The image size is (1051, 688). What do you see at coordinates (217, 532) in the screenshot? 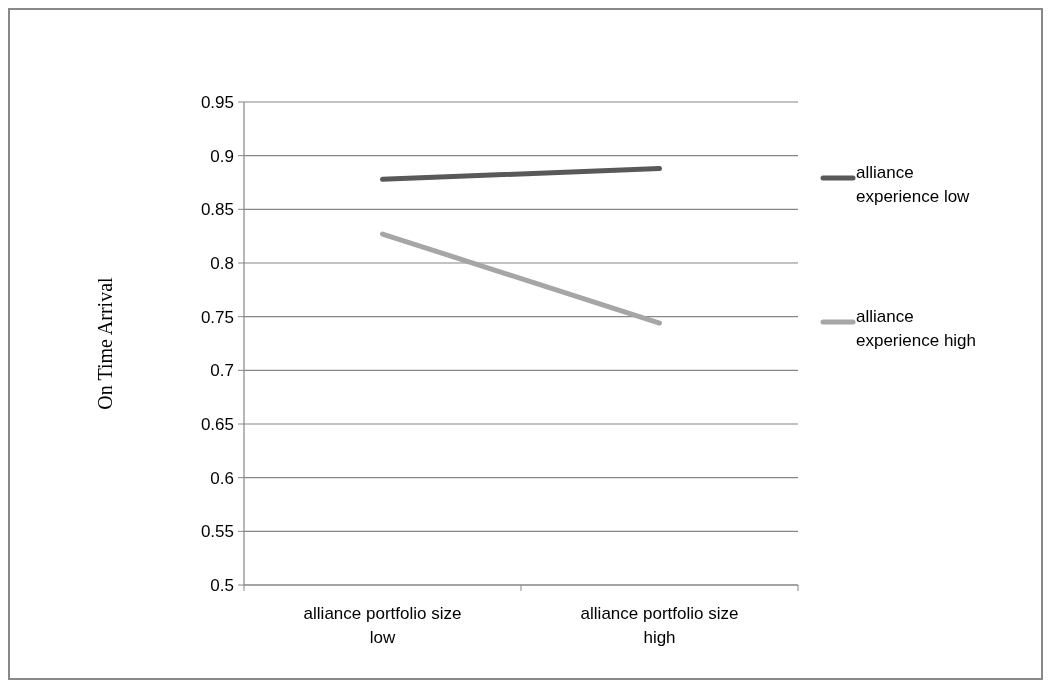
I see `y-tick-label: 0.55` at bounding box center [217, 532].